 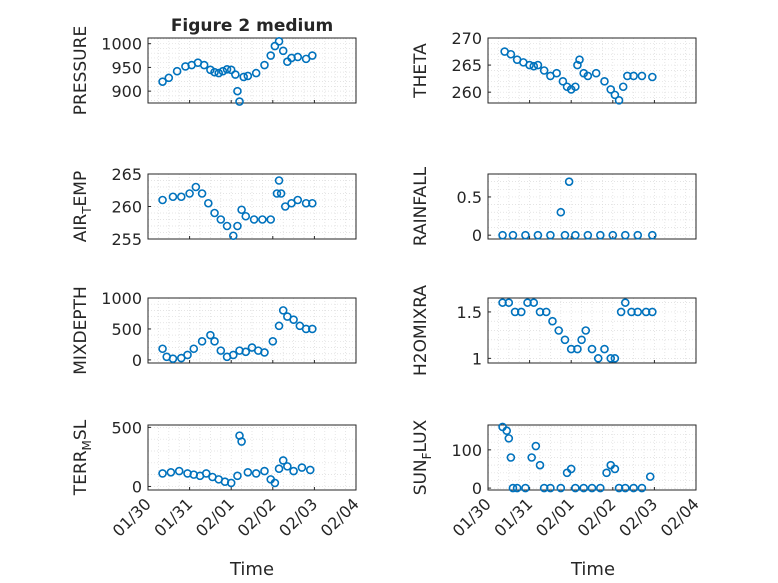 What do you see at coordinates (422, 457) in the screenshot?
I see `y-axis-label: SUNFLUX` at bounding box center [422, 457].